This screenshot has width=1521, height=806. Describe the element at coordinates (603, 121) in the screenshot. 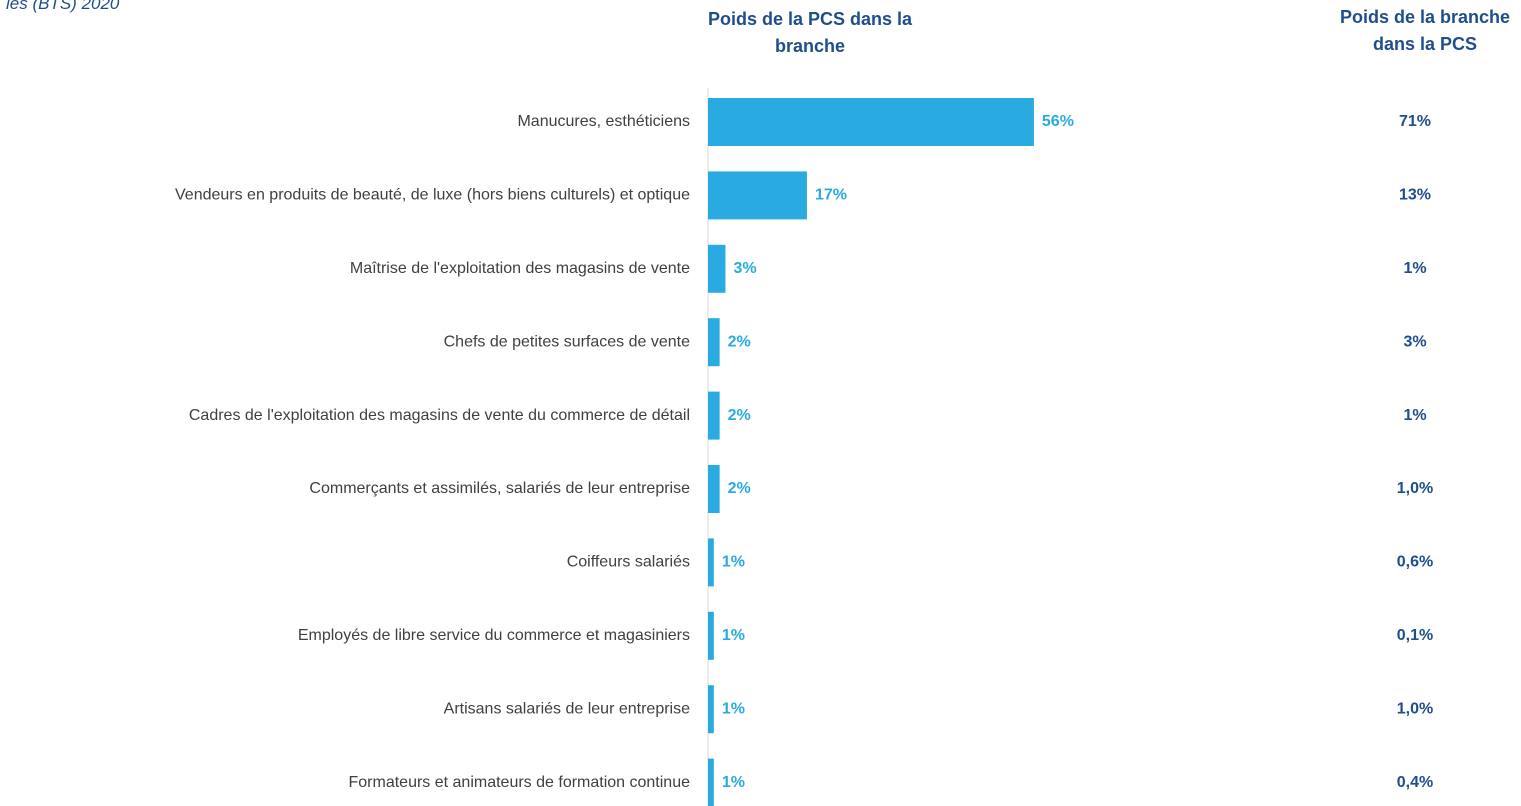

I see `category-label: Manucures, esthéticiens` at that location.